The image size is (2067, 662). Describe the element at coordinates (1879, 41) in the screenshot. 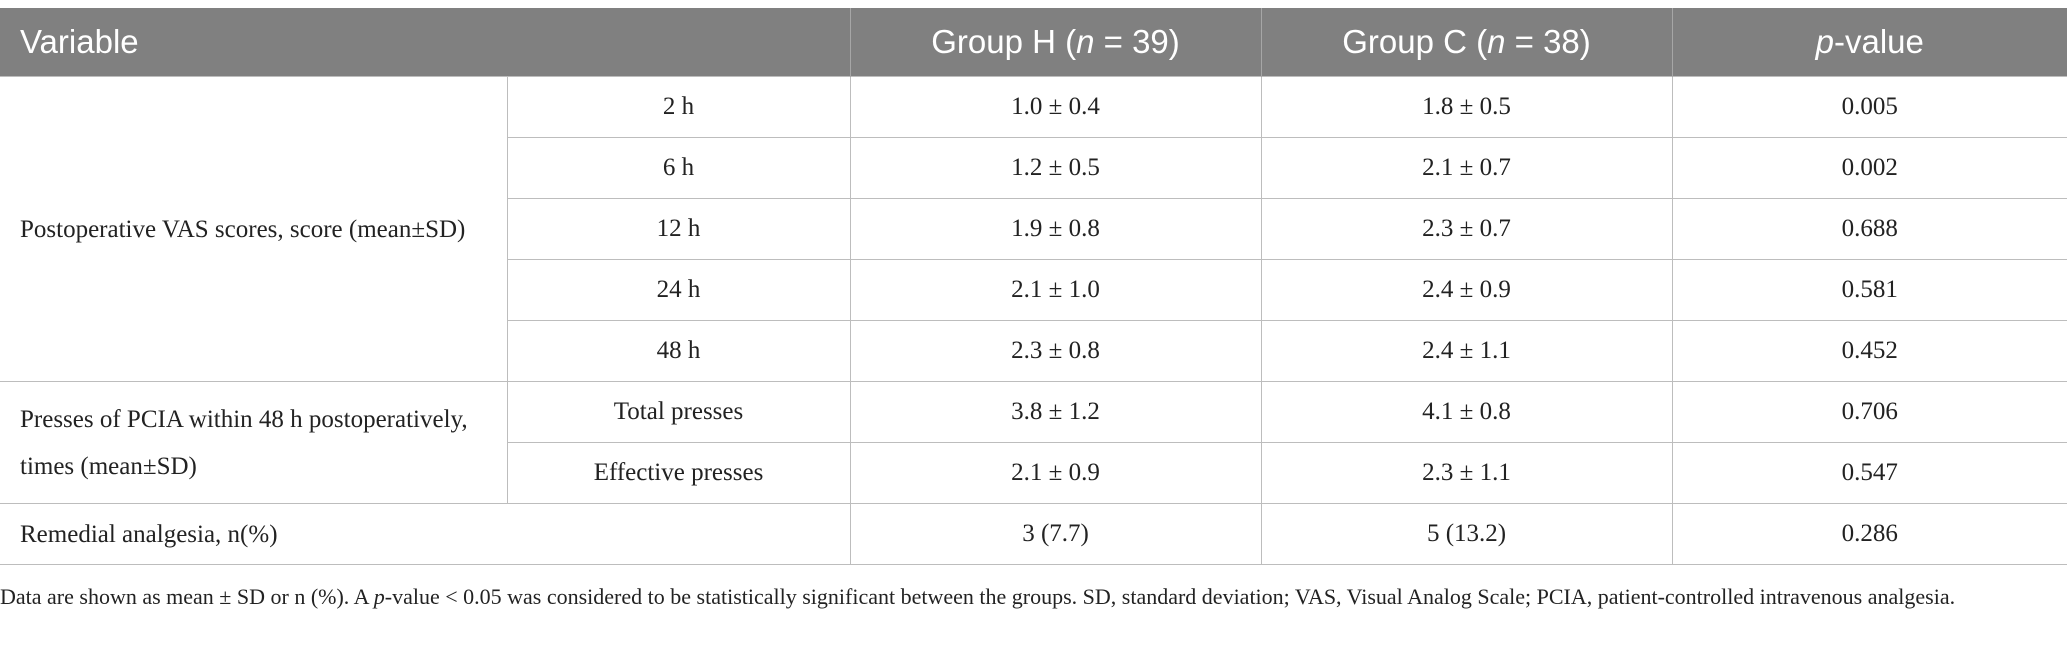

I see `header-p-suffix: -value` at that location.